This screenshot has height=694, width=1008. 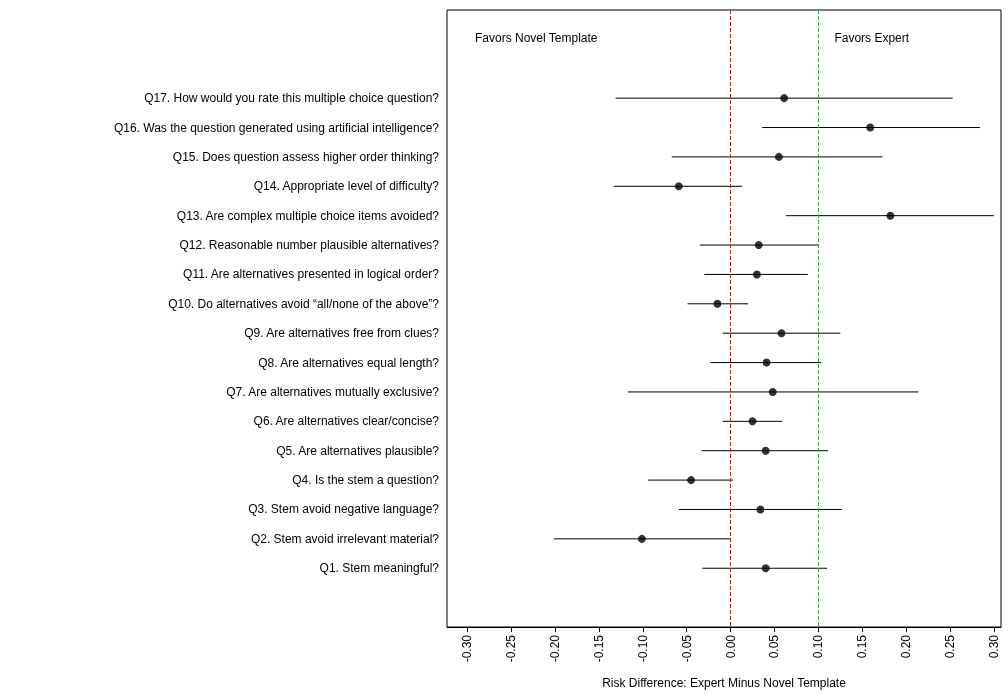 What do you see at coordinates (906, 646) in the screenshot?
I see `x-tick-label: 0.20` at bounding box center [906, 646].